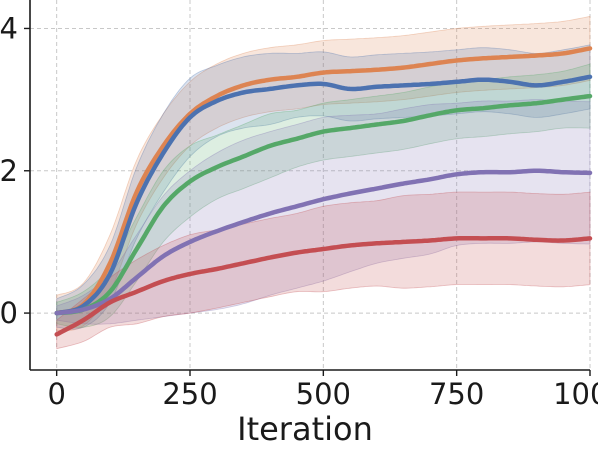 The image size is (598, 449). What do you see at coordinates (456, 394) in the screenshot?
I see `x-tick-label: 750` at bounding box center [456, 394].